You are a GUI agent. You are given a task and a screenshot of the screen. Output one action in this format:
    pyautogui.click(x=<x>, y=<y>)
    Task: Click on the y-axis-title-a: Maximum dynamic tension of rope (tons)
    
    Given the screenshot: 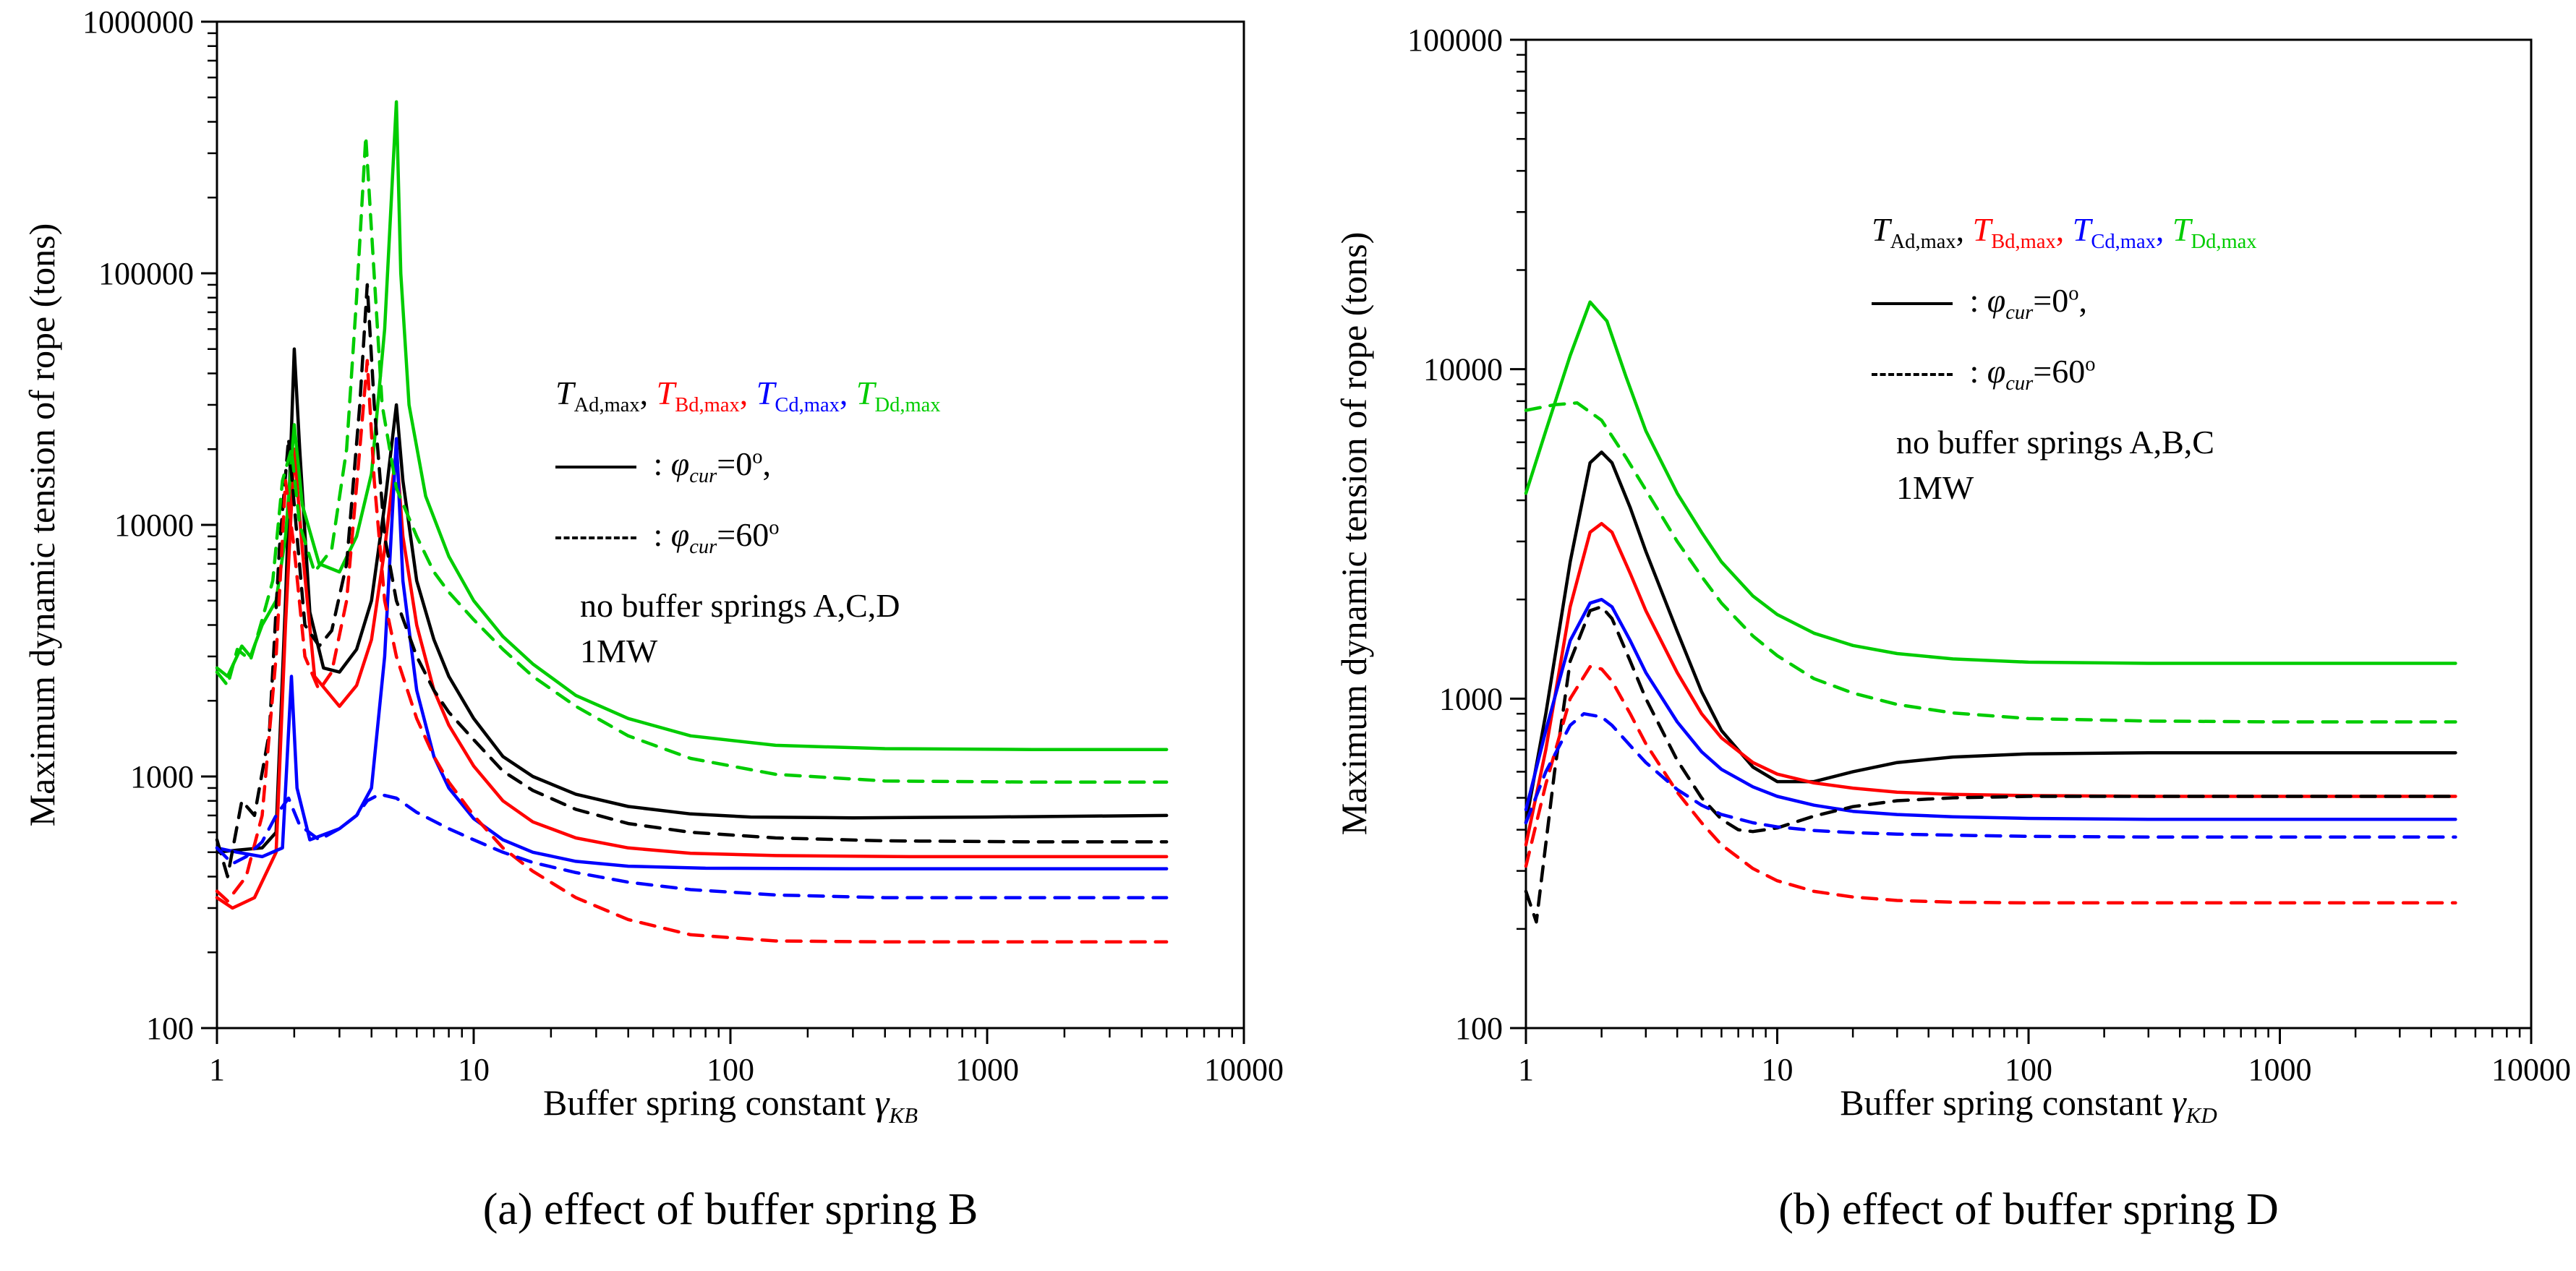 What is the action you would take?
    pyautogui.click(x=42, y=525)
    